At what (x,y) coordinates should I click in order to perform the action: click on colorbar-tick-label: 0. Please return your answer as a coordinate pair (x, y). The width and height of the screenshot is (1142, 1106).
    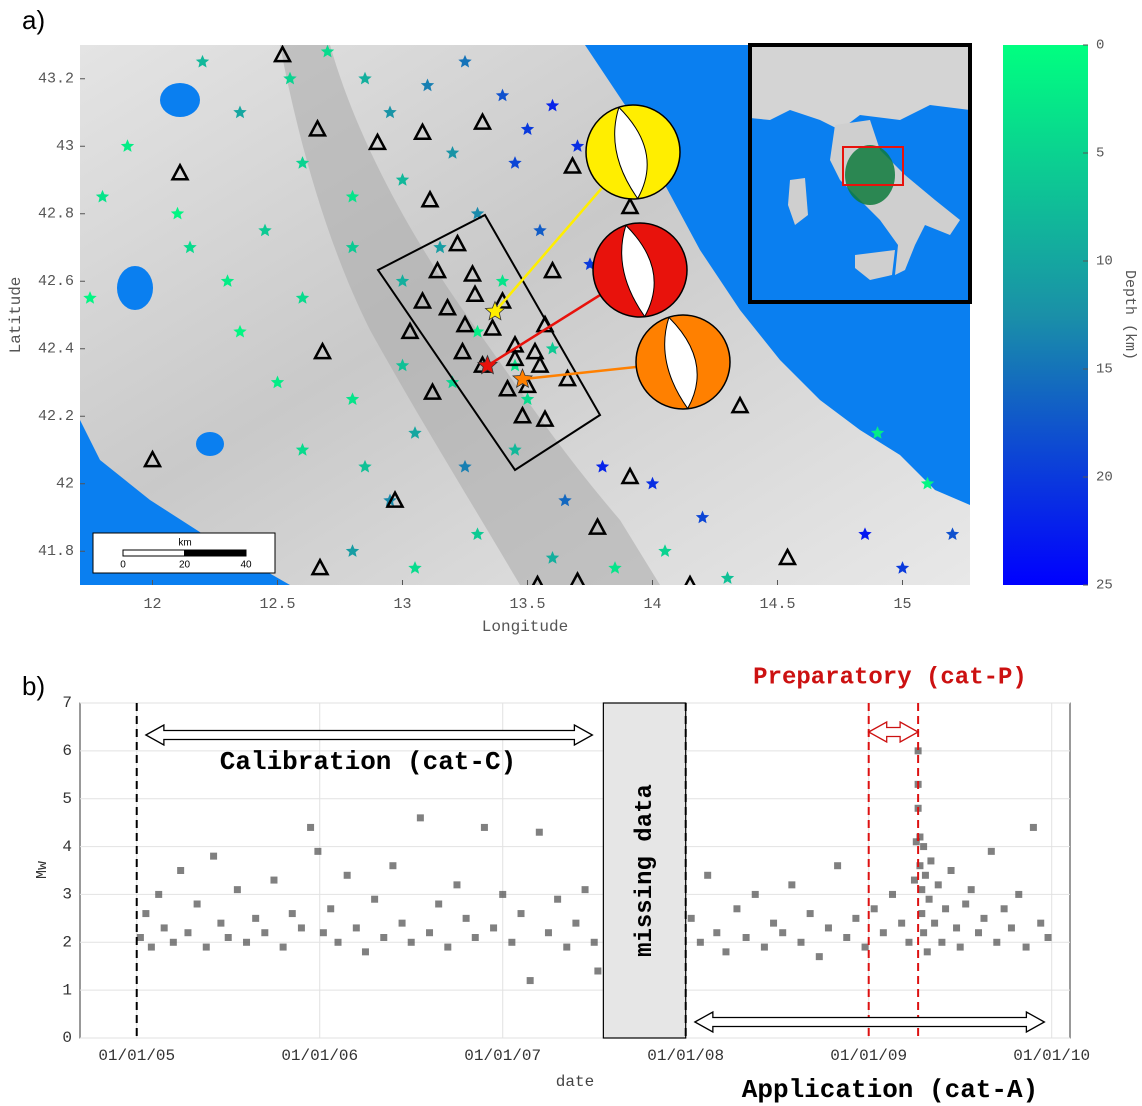
    Looking at the image, I should click on (1100, 46).